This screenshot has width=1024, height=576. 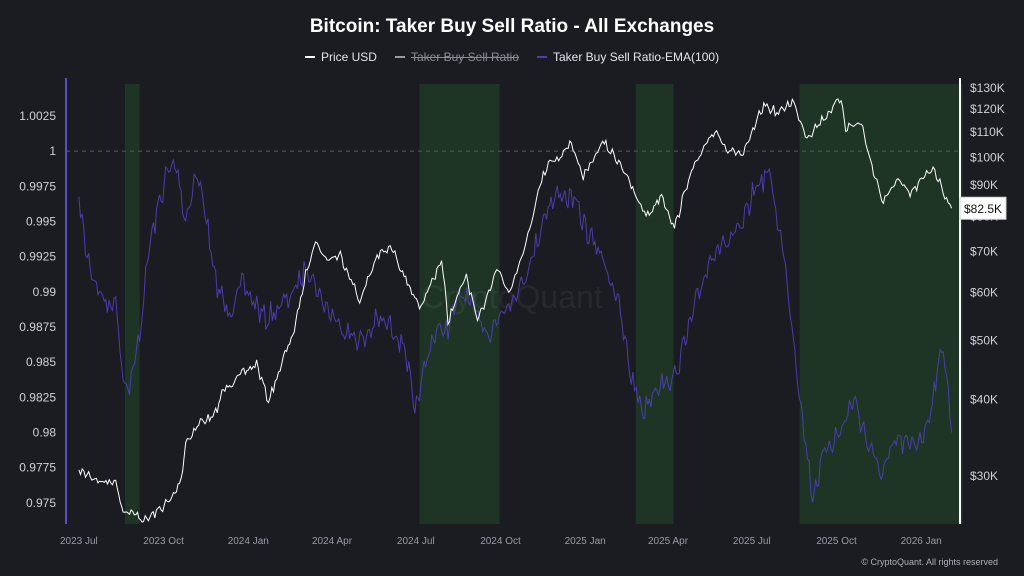 What do you see at coordinates (41, 503) in the screenshot?
I see `left-tick-label: 0.975` at bounding box center [41, 503].